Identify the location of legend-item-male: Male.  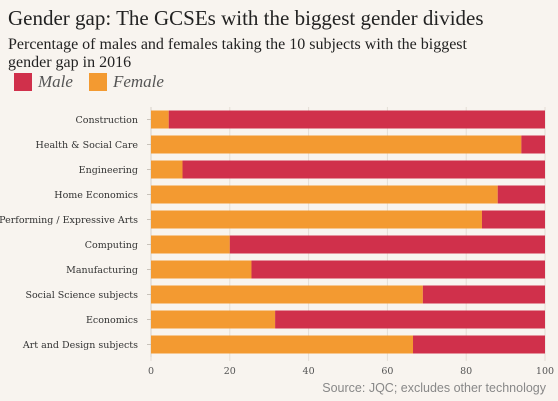
(43, 82).